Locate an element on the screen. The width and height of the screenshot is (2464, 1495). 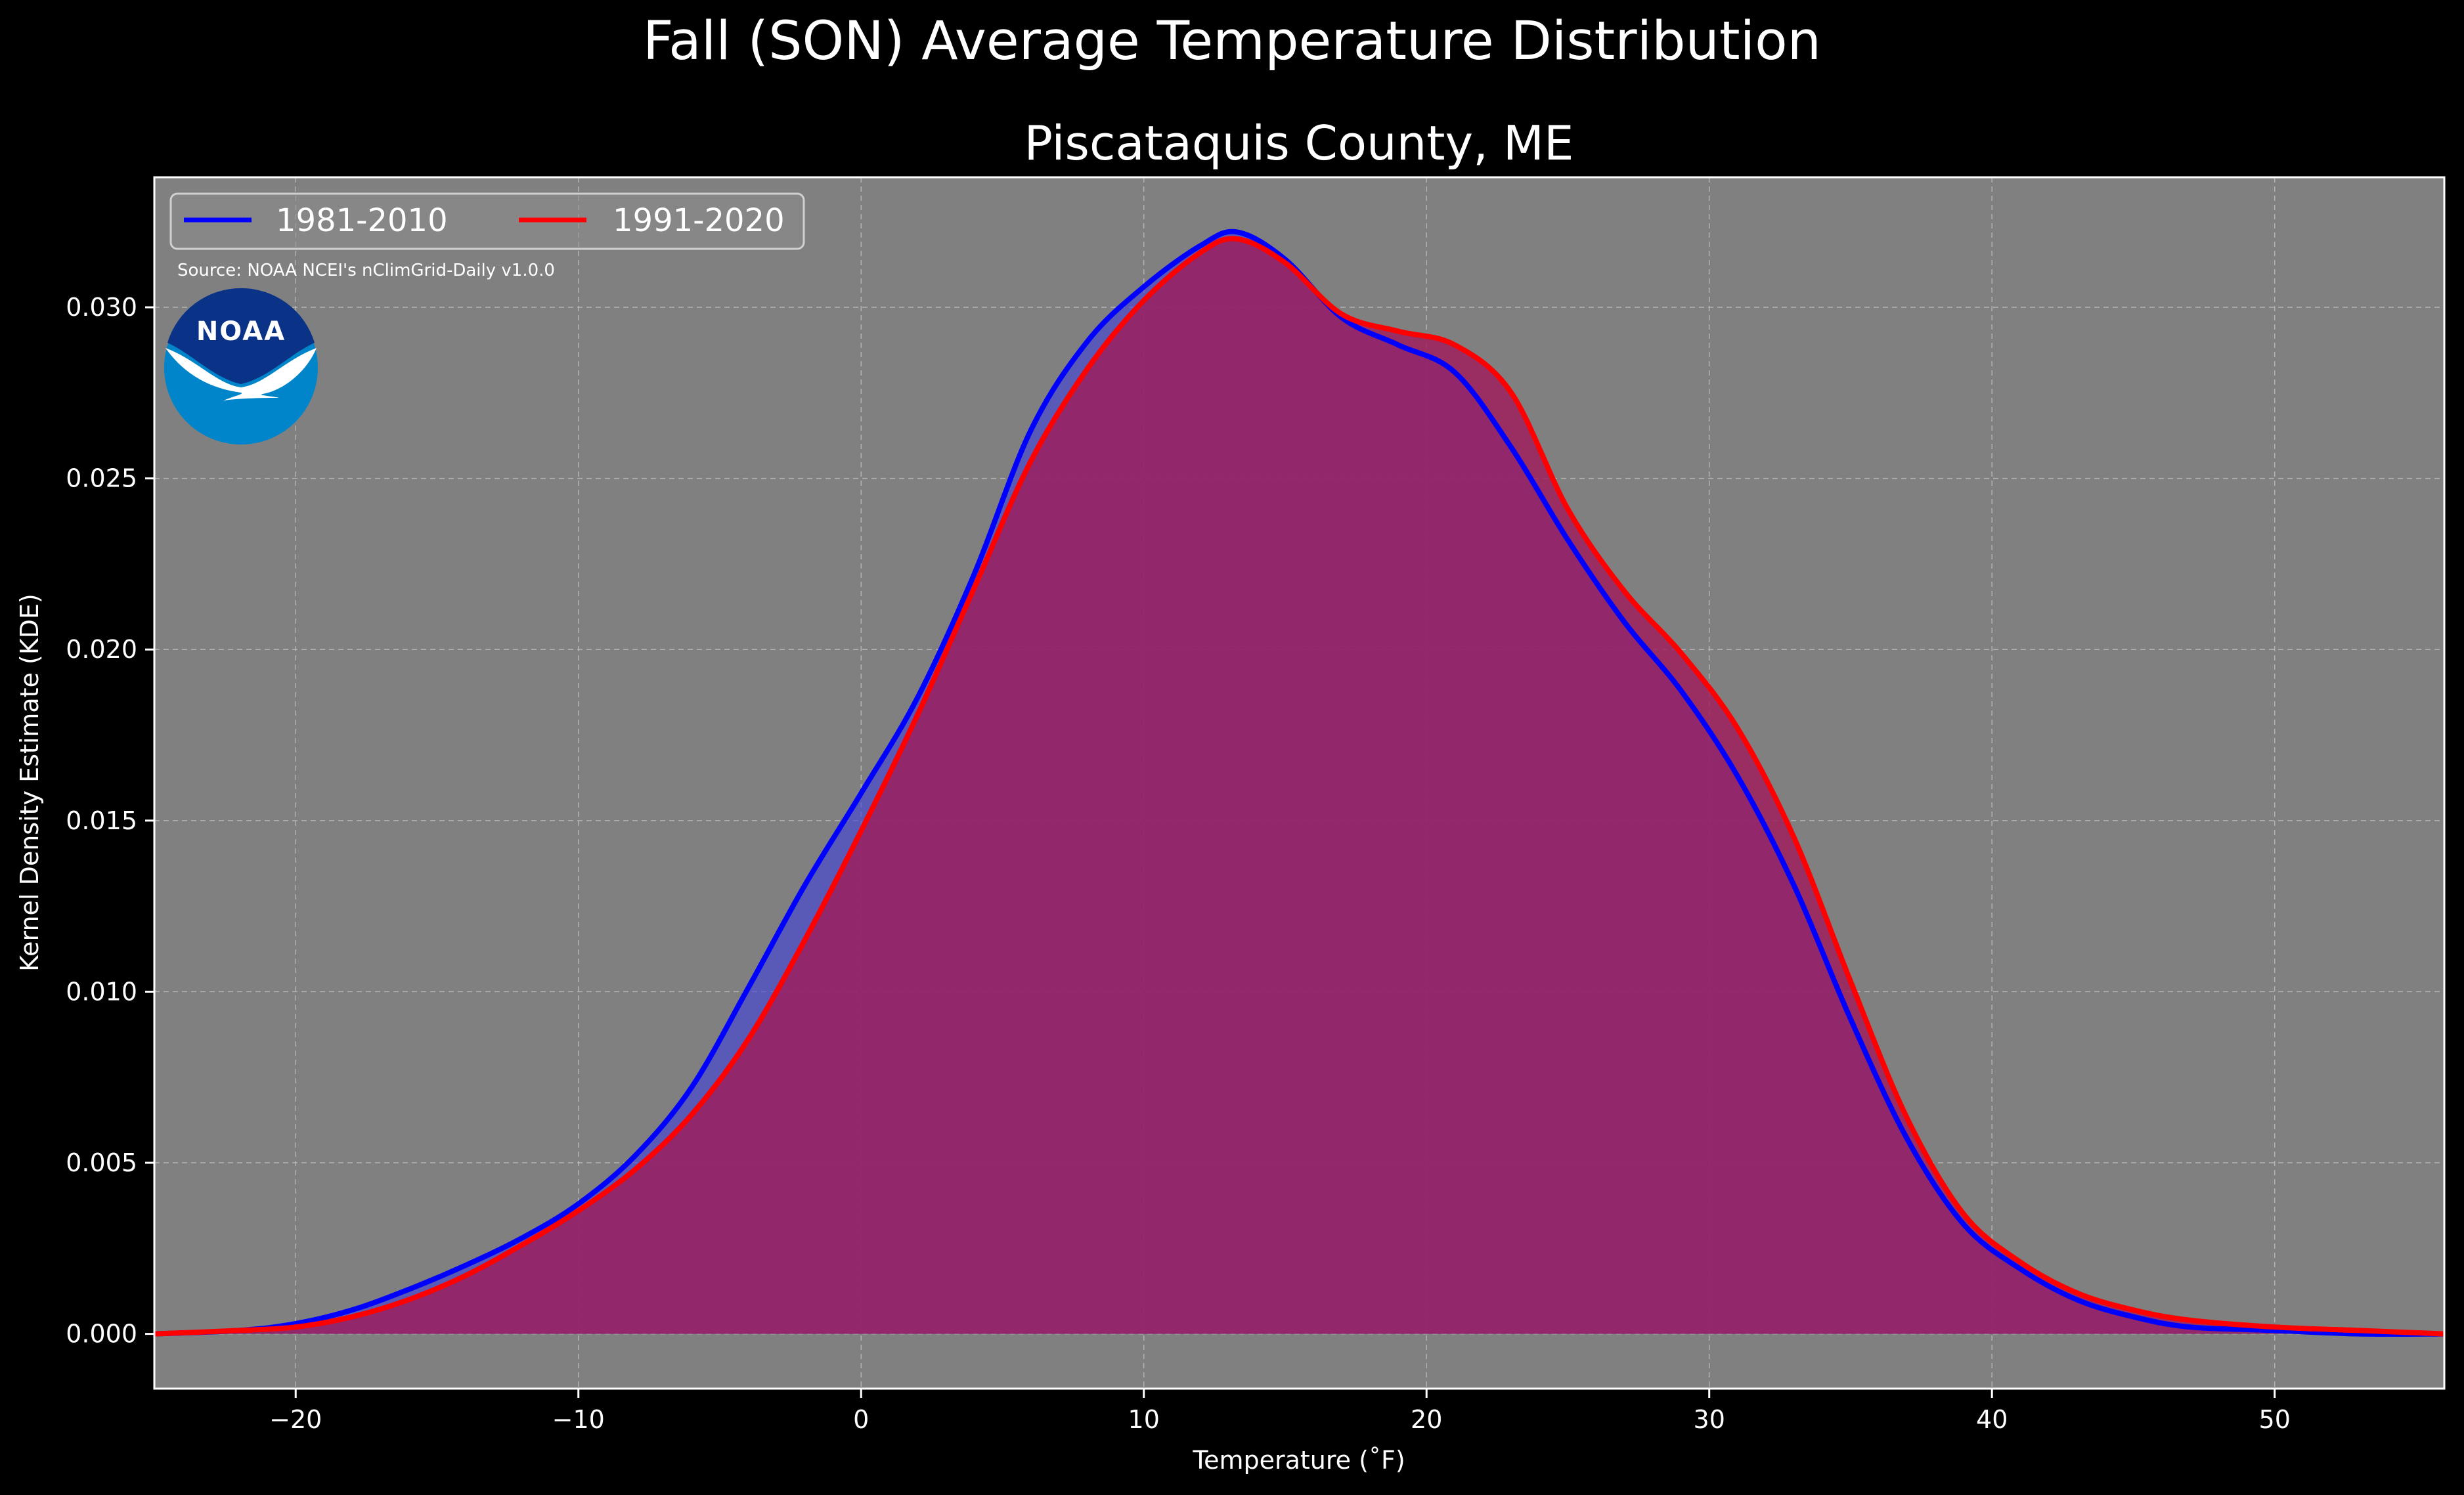
y-tick-label: 0.010 is located at coordinates (101, 991).